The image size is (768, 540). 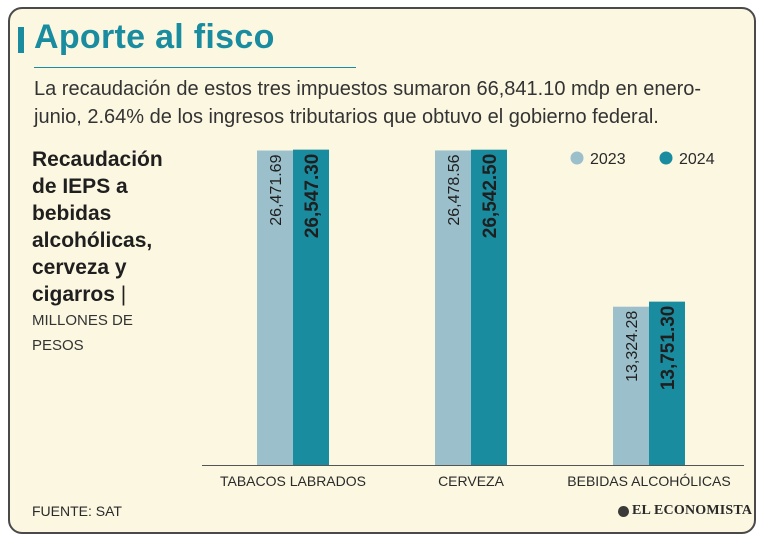 What do you see at coordinates (276, 189) in the screenshot?
I see `data-label-2023-1: 26,471.69` at bounding box center [276, 189].